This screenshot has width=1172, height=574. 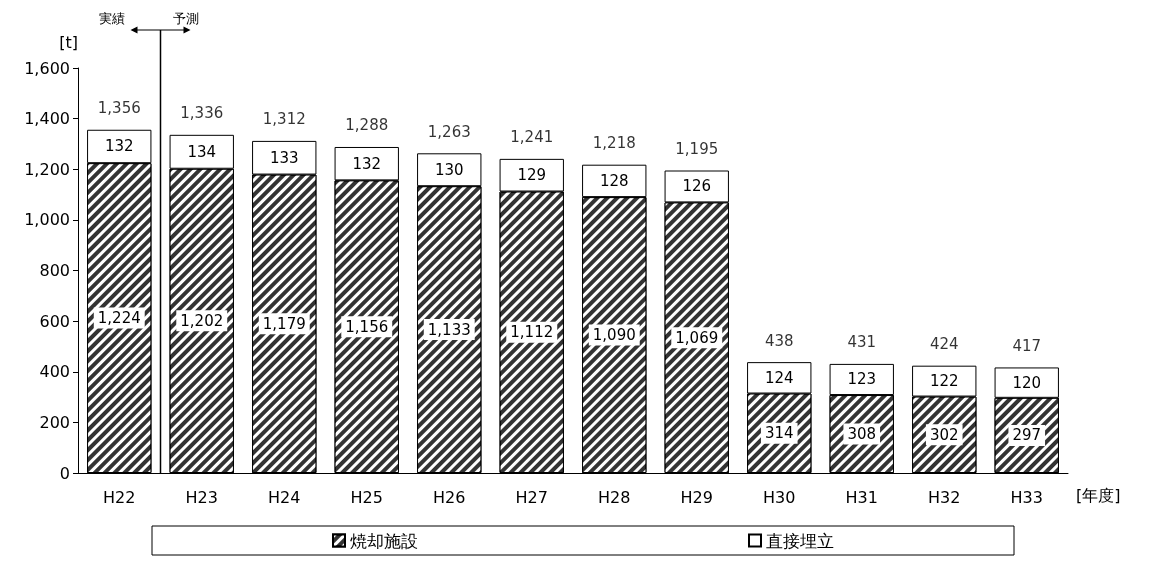 What do you see at coordinates (384, 540) in the screenshot?
I see `legend-label: 焼却施設` at bounding box center [384, 540].